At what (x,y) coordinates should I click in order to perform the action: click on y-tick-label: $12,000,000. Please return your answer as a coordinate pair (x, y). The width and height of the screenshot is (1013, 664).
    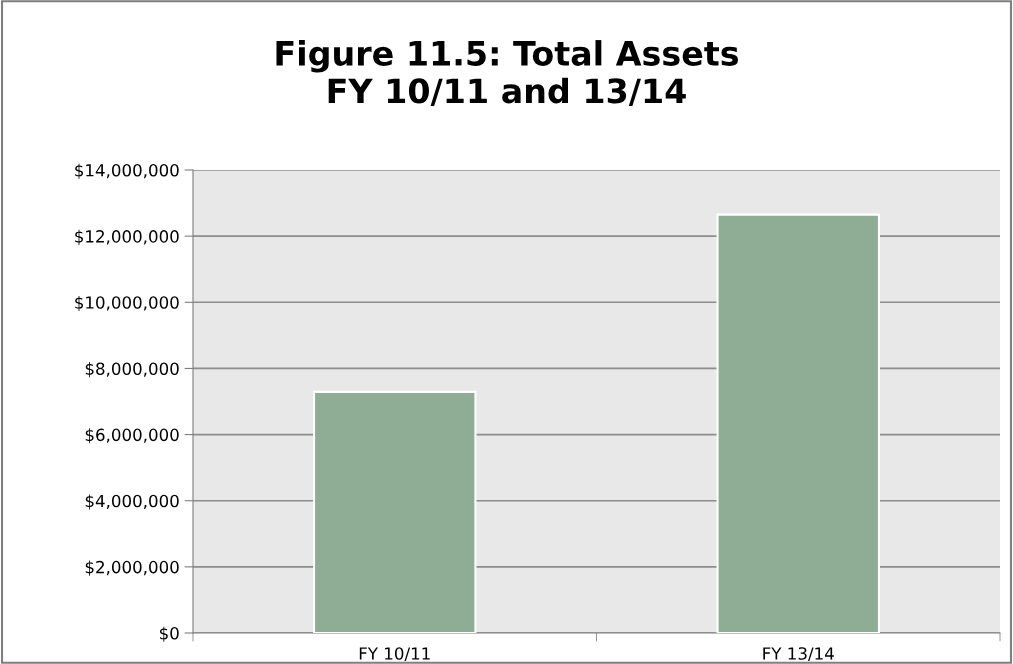
    Looking at the image, I should click on (127, 237).